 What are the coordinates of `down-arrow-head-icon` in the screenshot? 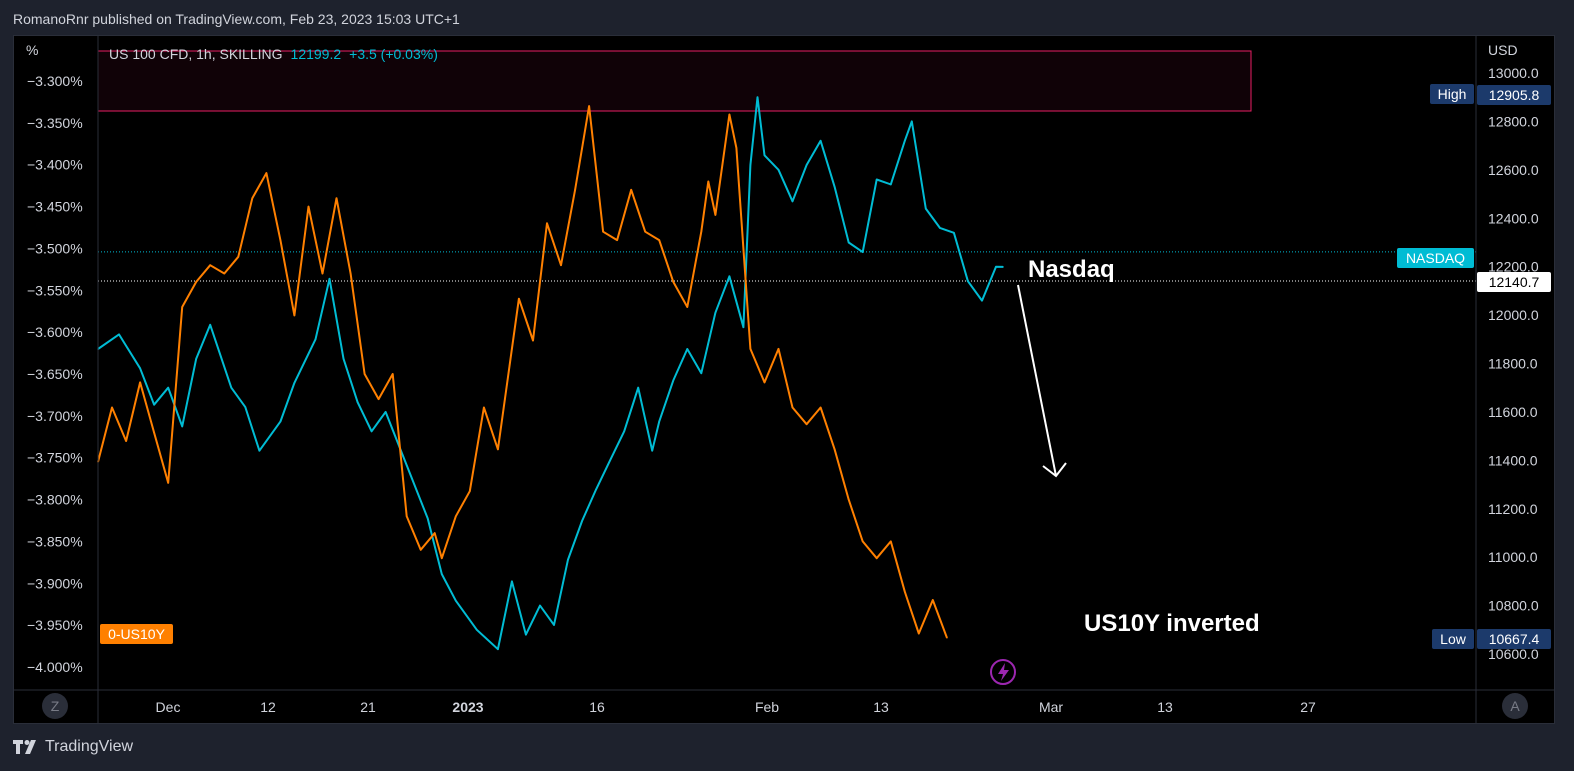 It's located at (1054, 470).